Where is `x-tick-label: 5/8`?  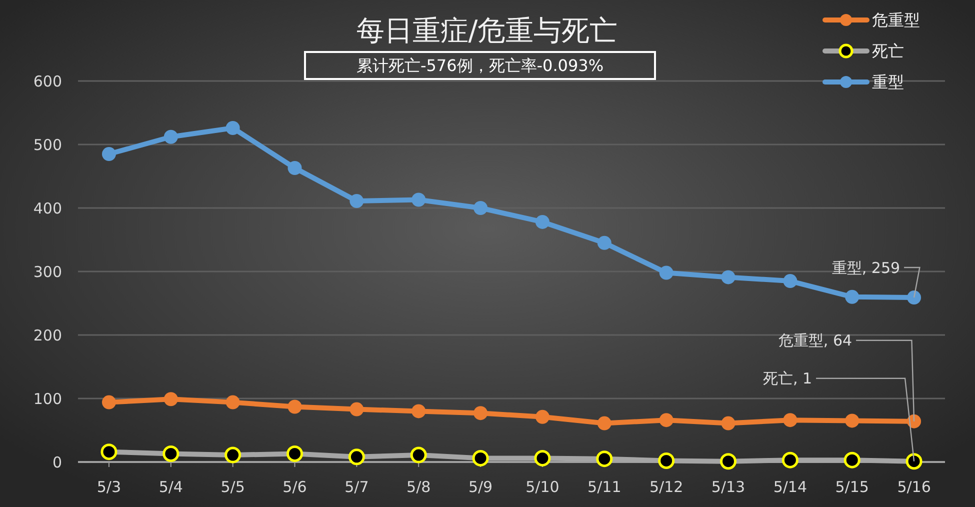
x-tick-label: 5/8 is located at coordinates (418, 487).